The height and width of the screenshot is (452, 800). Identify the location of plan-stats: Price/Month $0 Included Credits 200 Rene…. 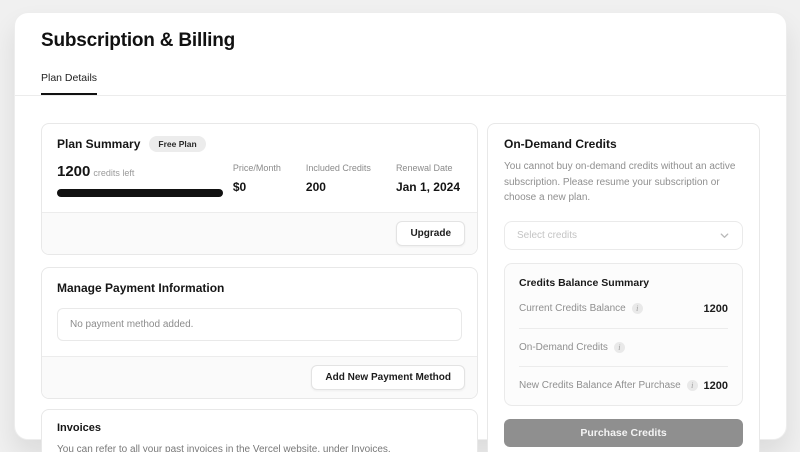
(347, 180).